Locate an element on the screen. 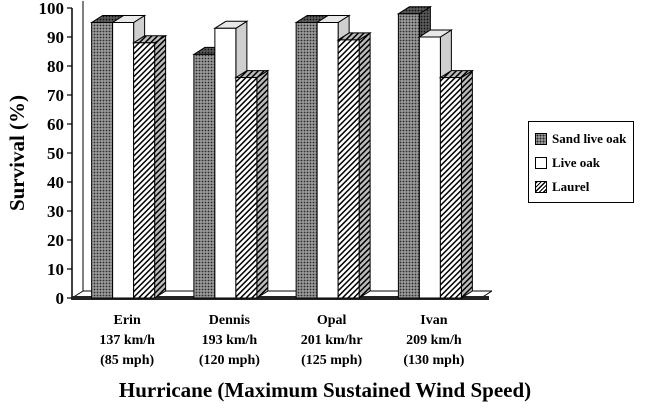  x-tick-label-name: Ivan is located at coordinates (433, 320).